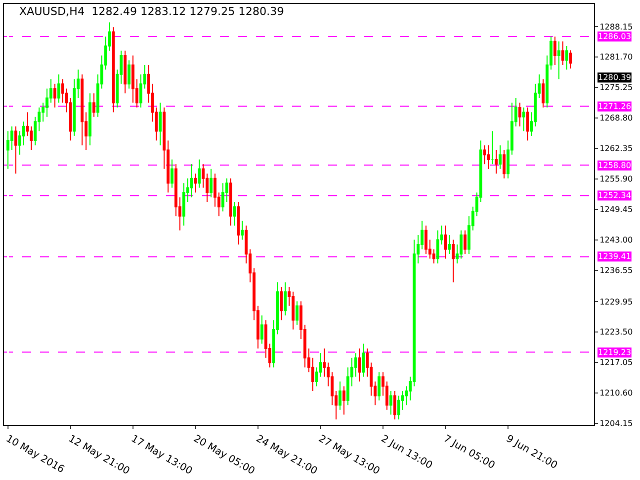 This screenshot has height=480, width=640. Describe the element at coordinates (616, 179) in the screenshot. I see `y-tick-label: 1255.90` at that location.